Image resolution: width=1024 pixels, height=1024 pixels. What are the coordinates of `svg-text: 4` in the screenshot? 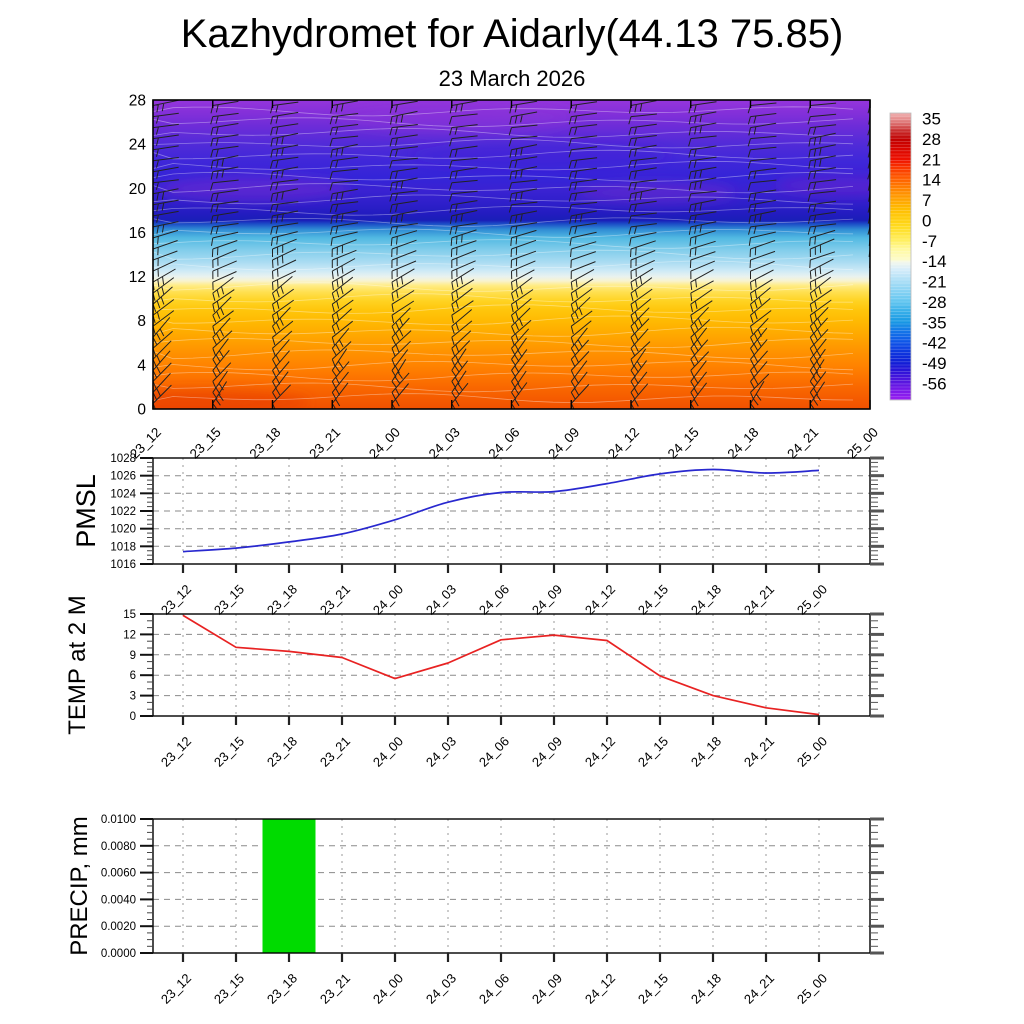 It's located at (141, 365).